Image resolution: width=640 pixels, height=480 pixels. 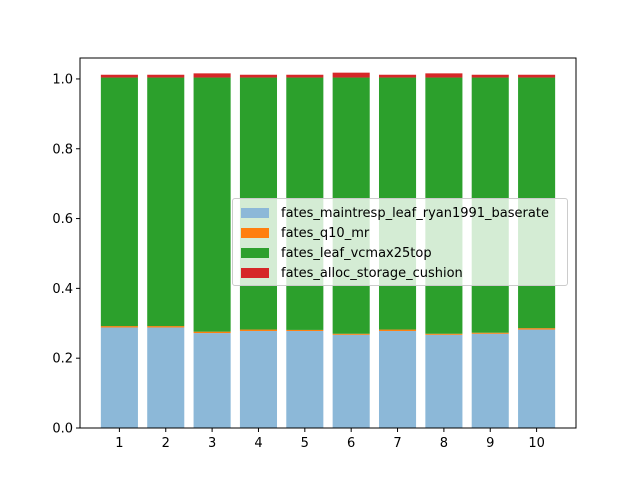 I want to click on y-tick-label-1: 0.2, so click(x=62, y=359).